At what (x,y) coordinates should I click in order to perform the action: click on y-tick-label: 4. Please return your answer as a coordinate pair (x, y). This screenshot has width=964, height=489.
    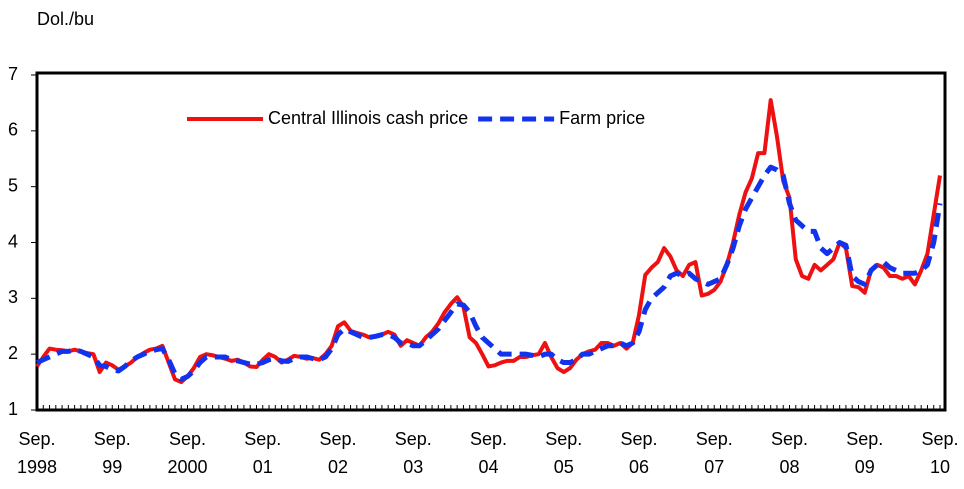
    Looking at the image, I should click on (13, 241).